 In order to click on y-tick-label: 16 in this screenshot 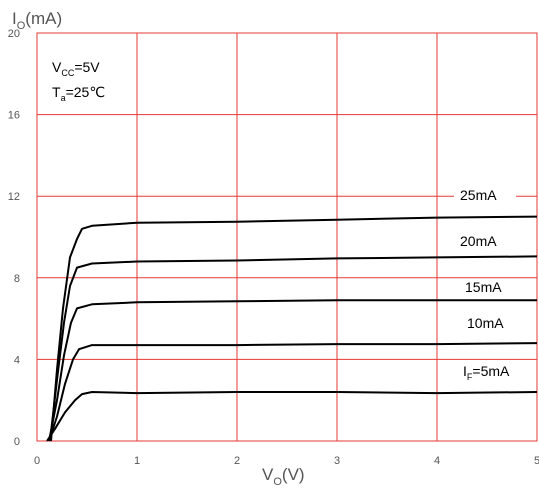, I will do `click(14, 116)`.